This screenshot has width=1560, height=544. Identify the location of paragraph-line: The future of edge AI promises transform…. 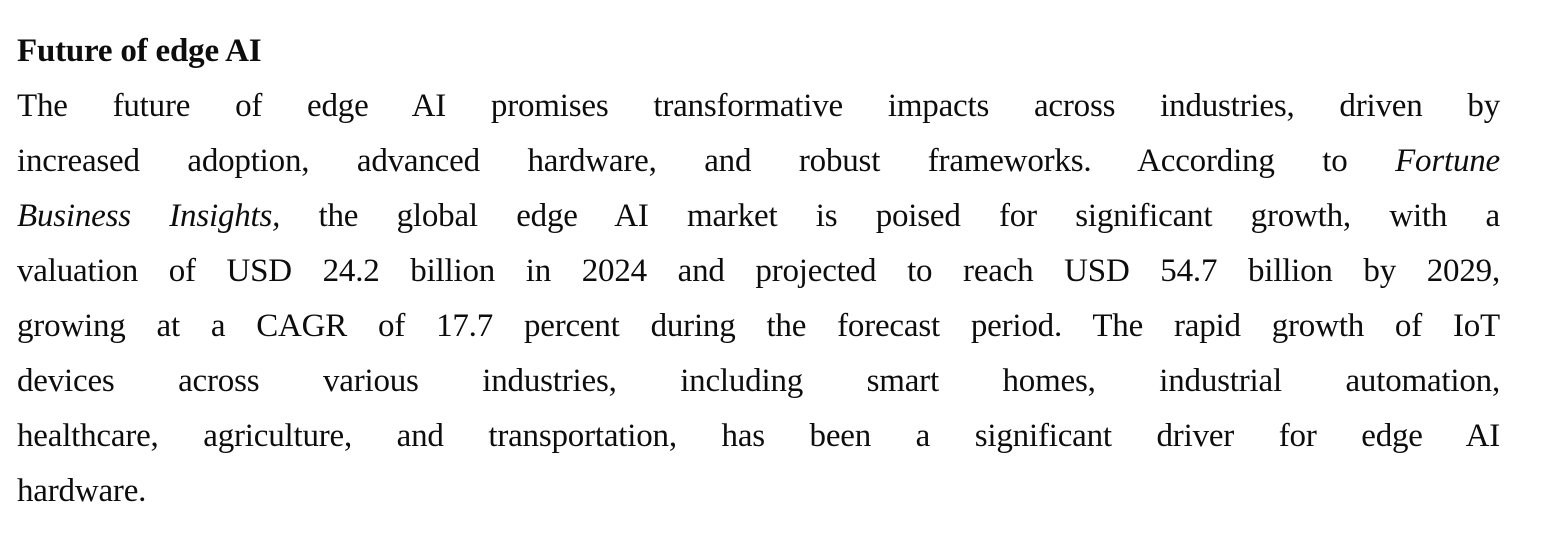
(758, 106).